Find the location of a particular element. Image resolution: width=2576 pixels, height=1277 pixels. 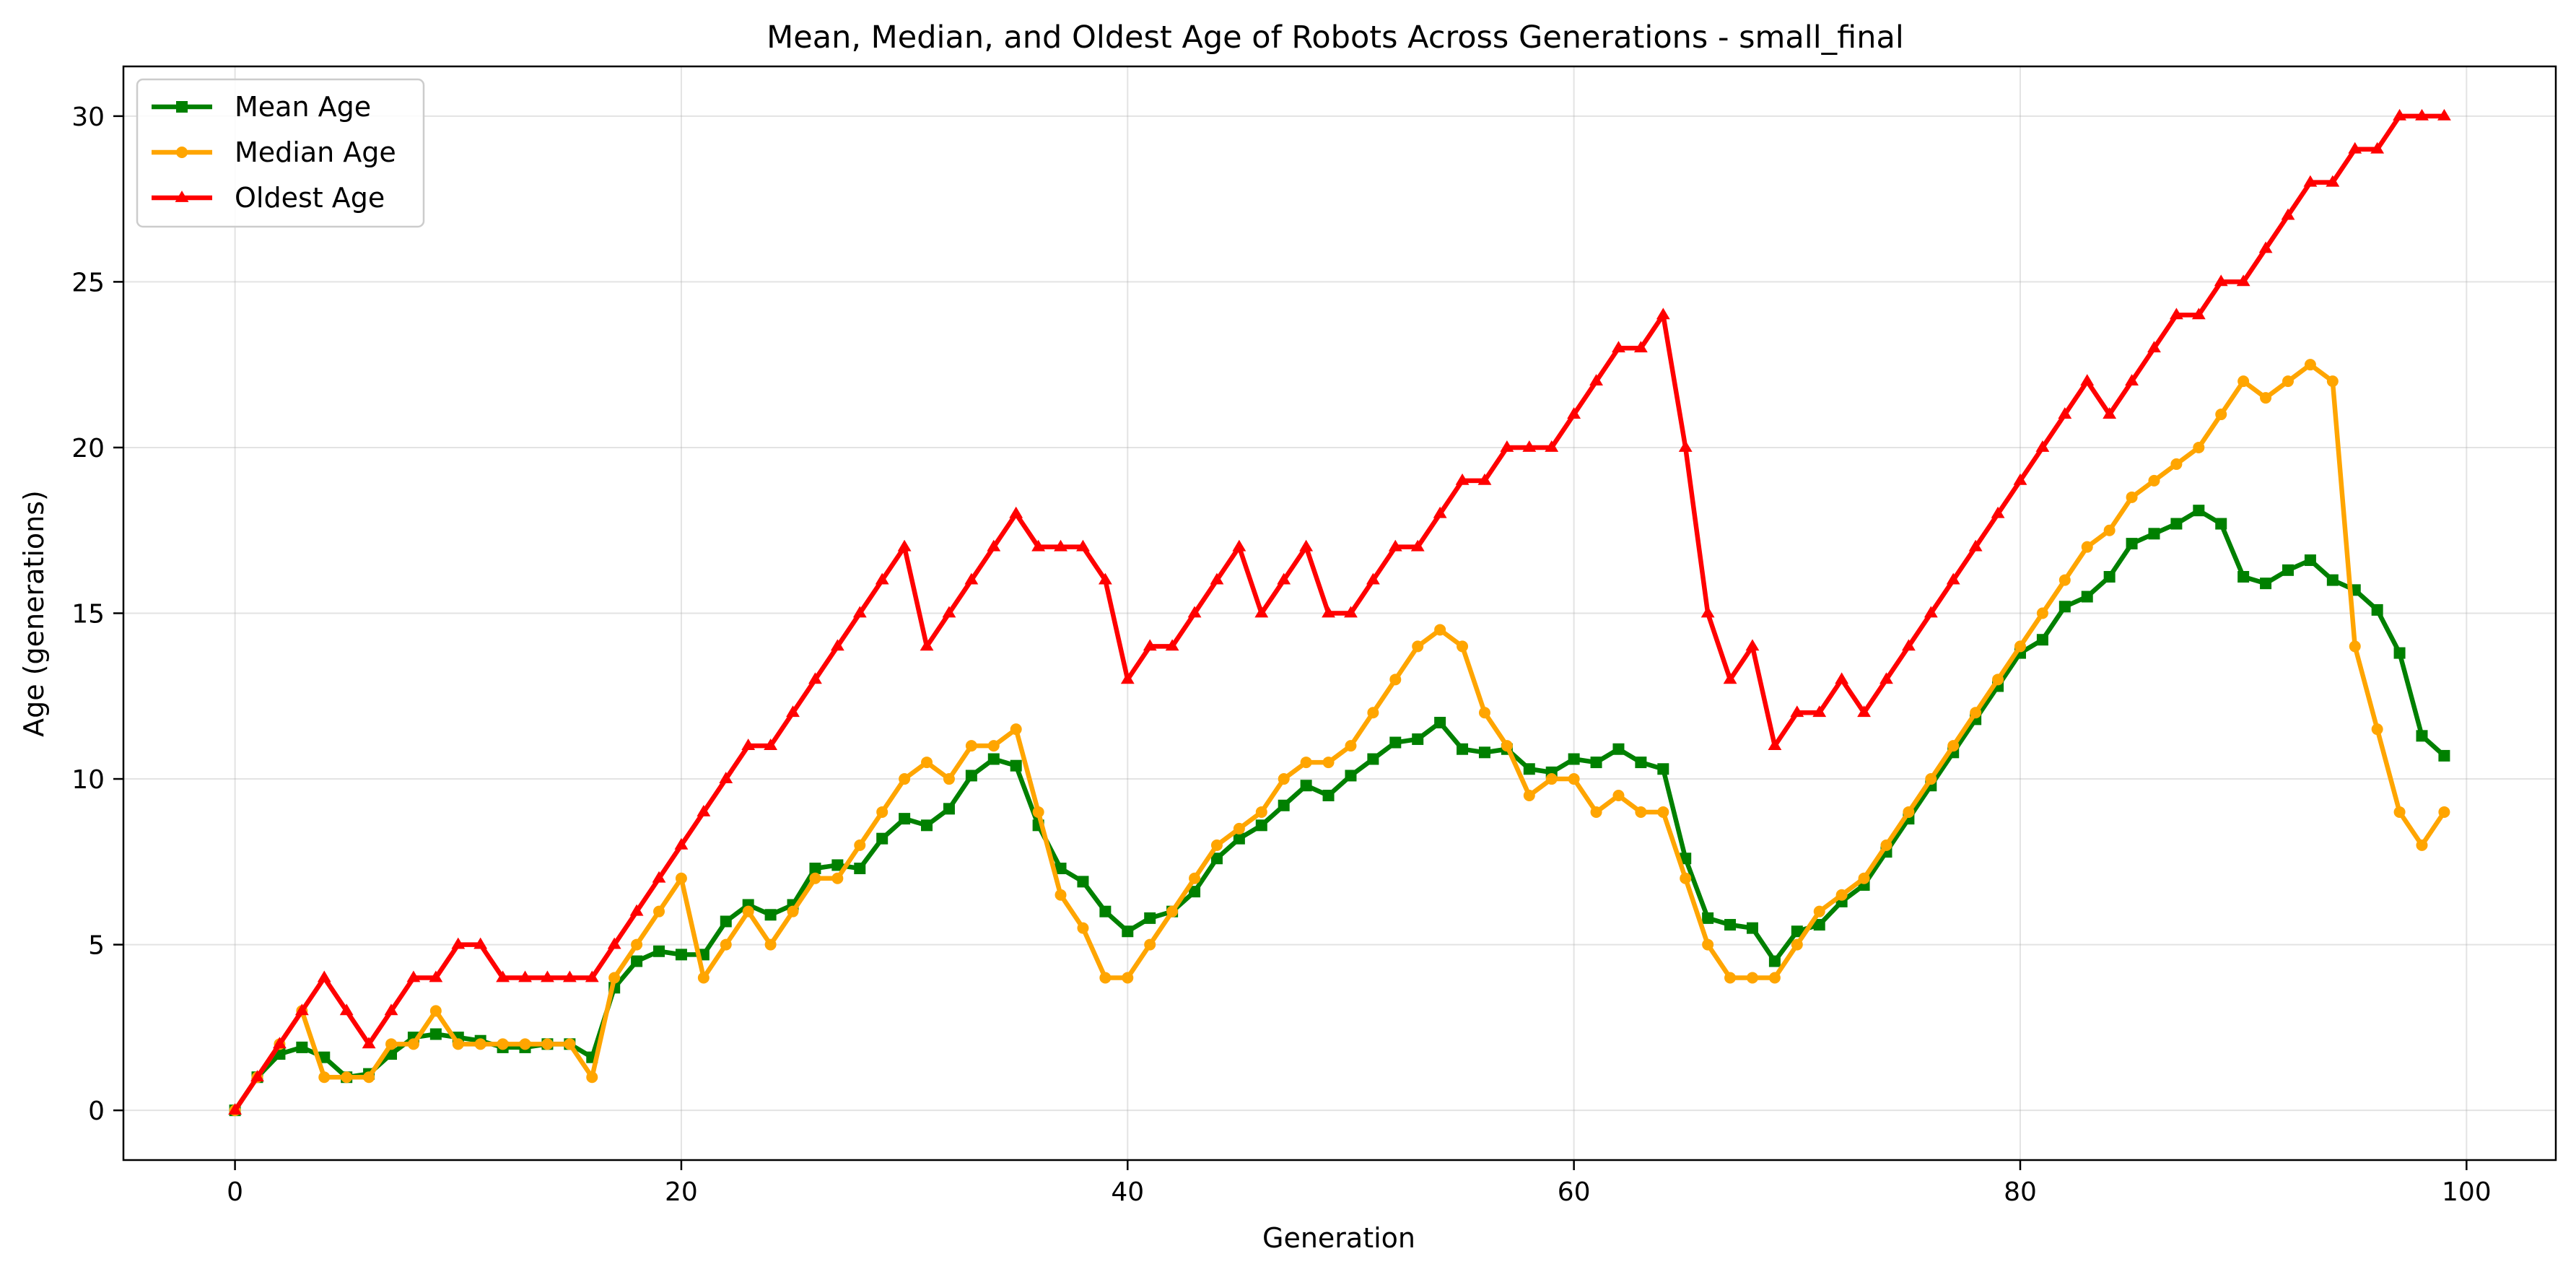

legend-item: Oldest Age is located at coordinates (268, 198).